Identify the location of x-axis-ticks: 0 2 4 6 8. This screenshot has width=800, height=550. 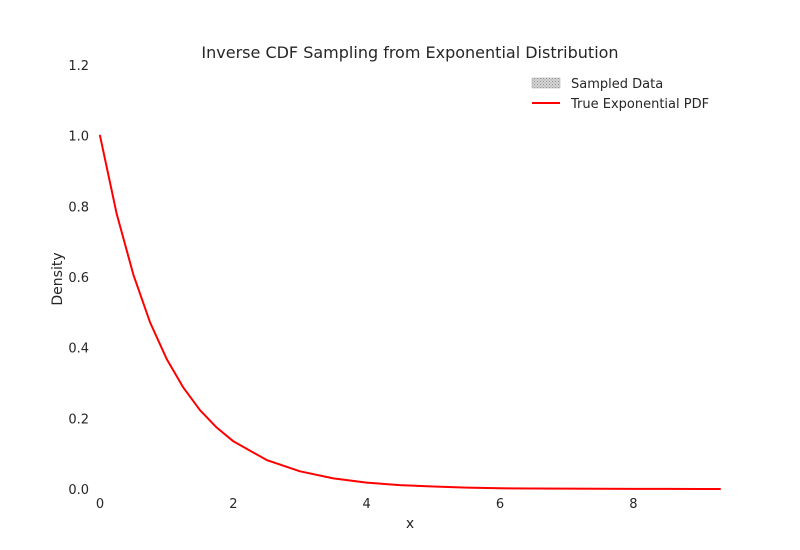
(367, 504).